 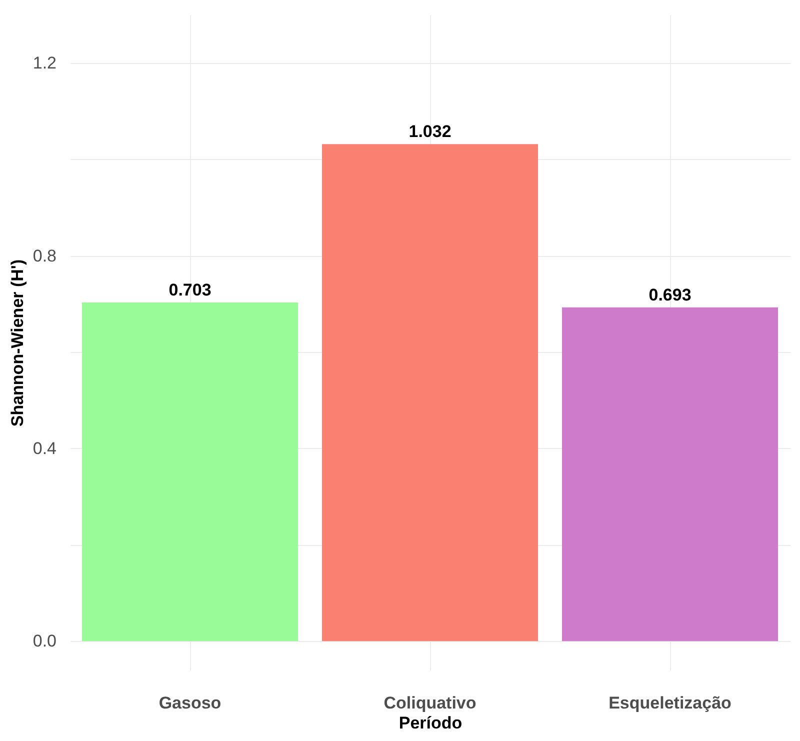 What do you see at coordinates (190, 290) in the screenshot?
I see `data-label: 0.703` at bounding box center [190, 290].